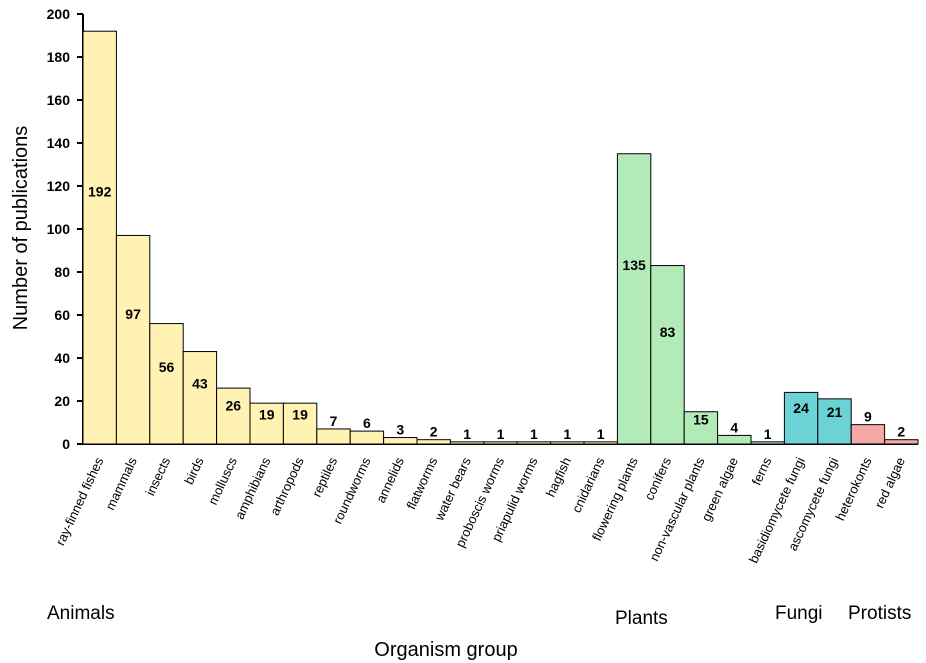  Describe the element at coordinates (59, 143) in the screenshot. I see `y-tick-label: 140` at that location.